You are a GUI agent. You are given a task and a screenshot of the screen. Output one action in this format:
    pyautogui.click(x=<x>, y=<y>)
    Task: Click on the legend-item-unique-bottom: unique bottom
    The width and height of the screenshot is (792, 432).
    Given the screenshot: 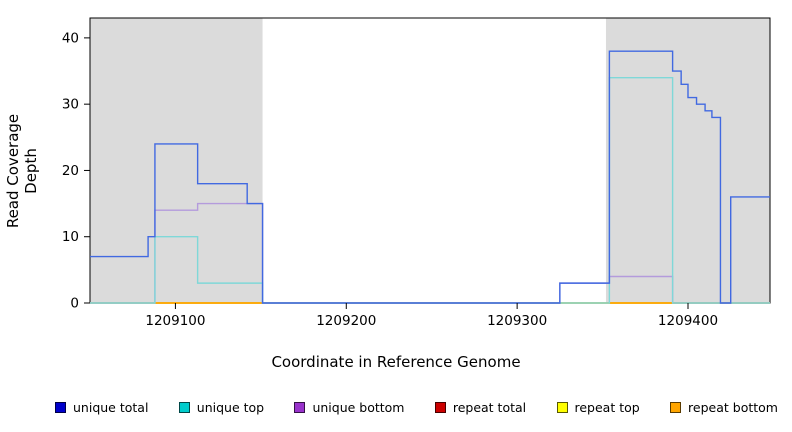 What is the action you would take?
    pyautogui.click(x=349, y=407)
    